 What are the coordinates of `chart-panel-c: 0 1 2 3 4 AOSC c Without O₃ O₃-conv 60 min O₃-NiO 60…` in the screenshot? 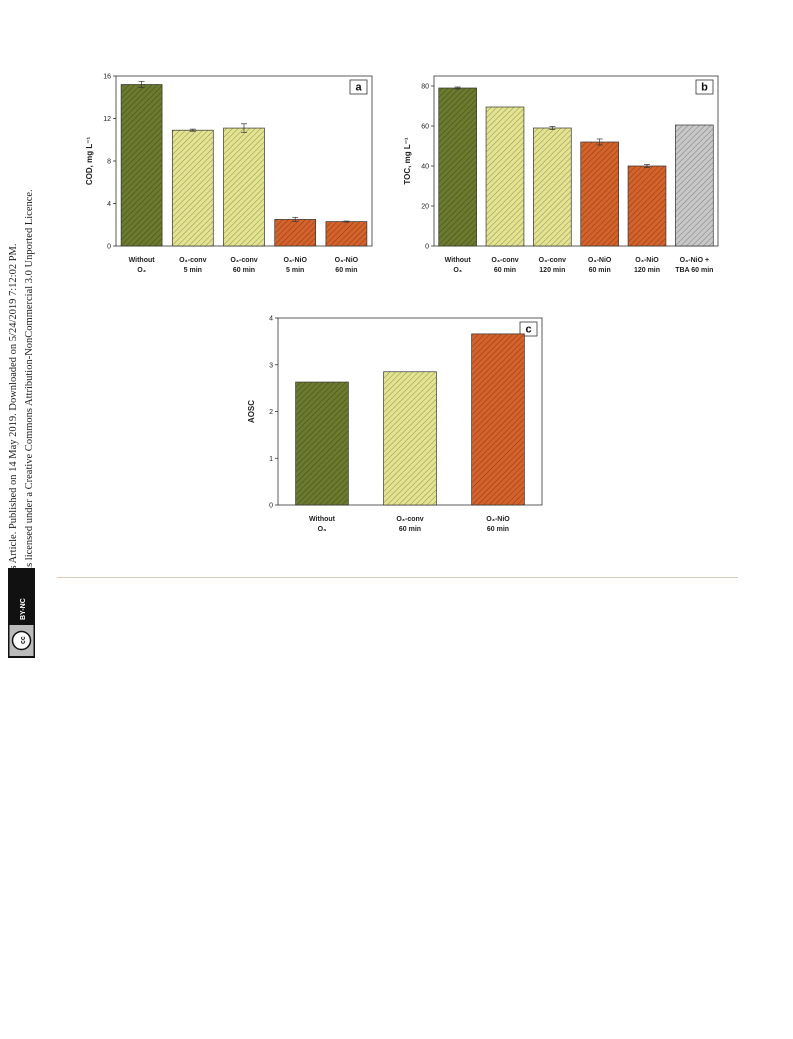 It's located at (395, 424).